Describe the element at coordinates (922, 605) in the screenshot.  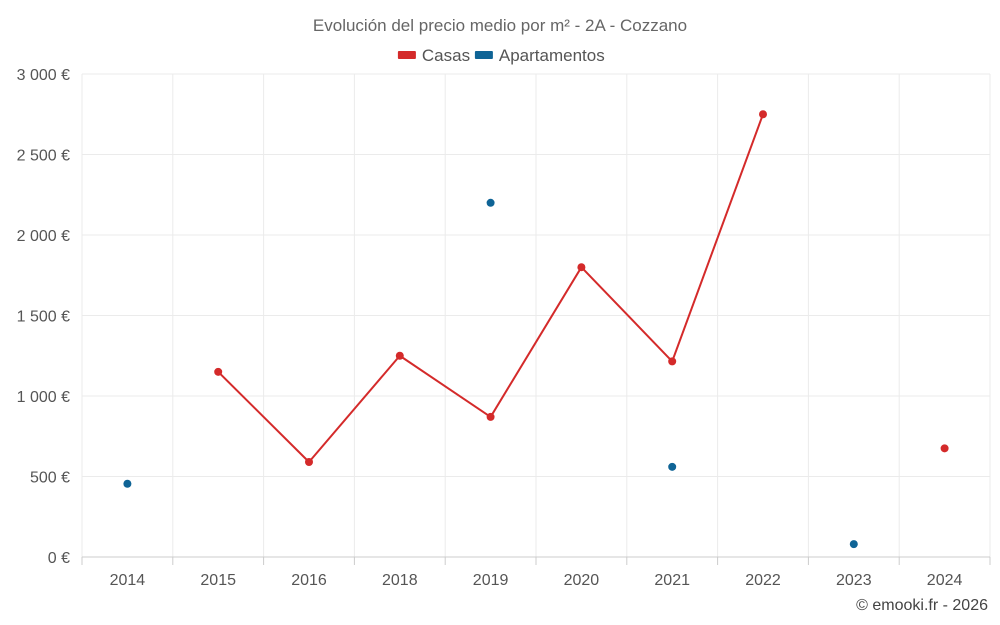
I see `credit-text: © emooki.fr - 2026` at that location.